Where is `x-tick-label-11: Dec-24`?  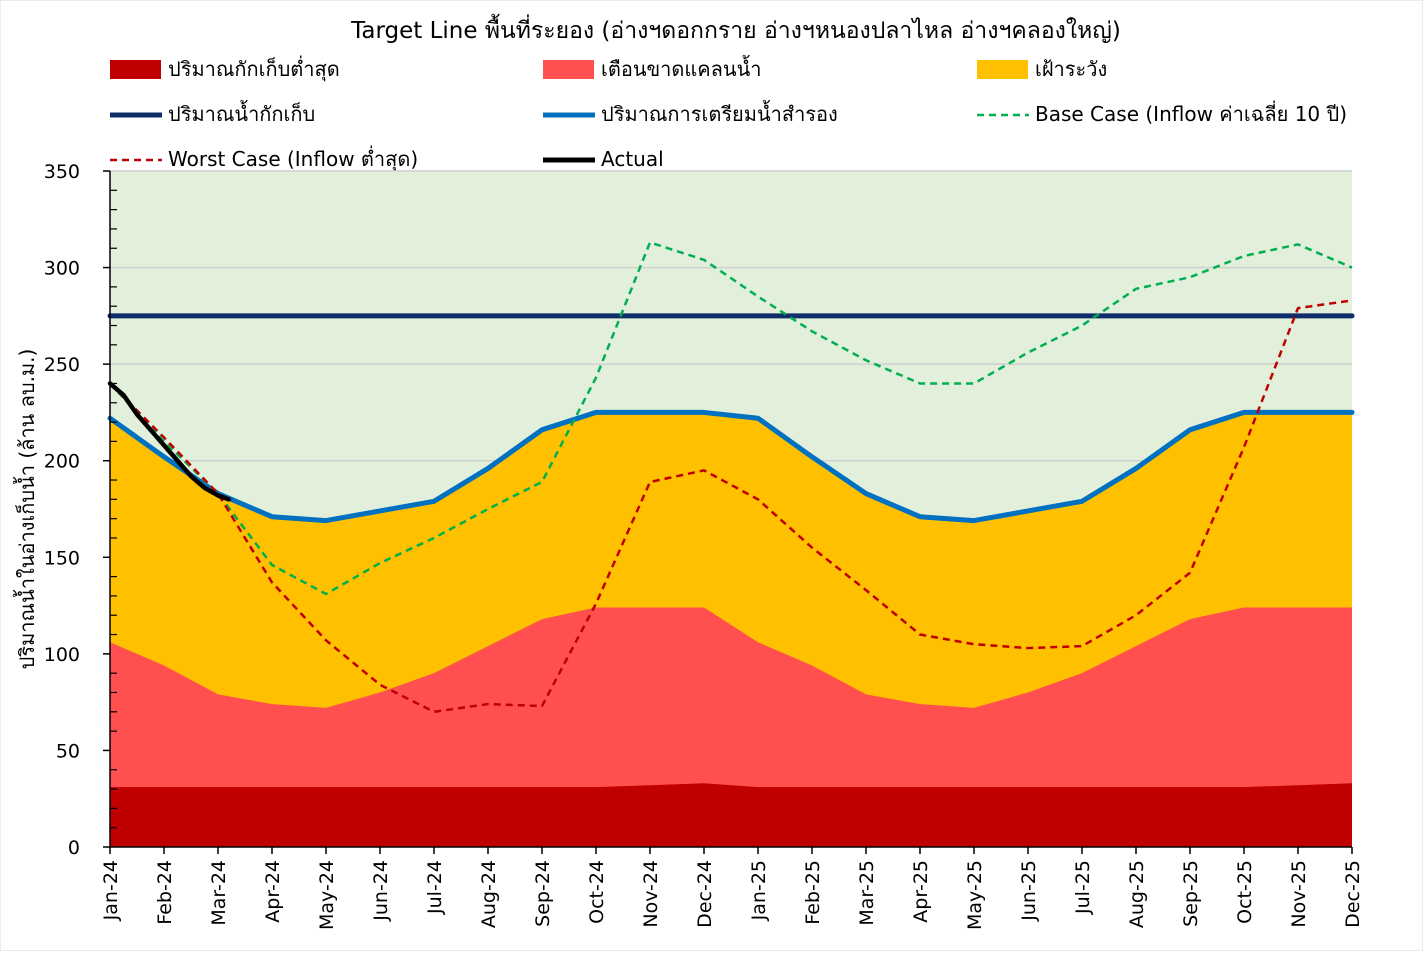
x-tick-label-11: Dec-24 is located at coordinates (705, 894).